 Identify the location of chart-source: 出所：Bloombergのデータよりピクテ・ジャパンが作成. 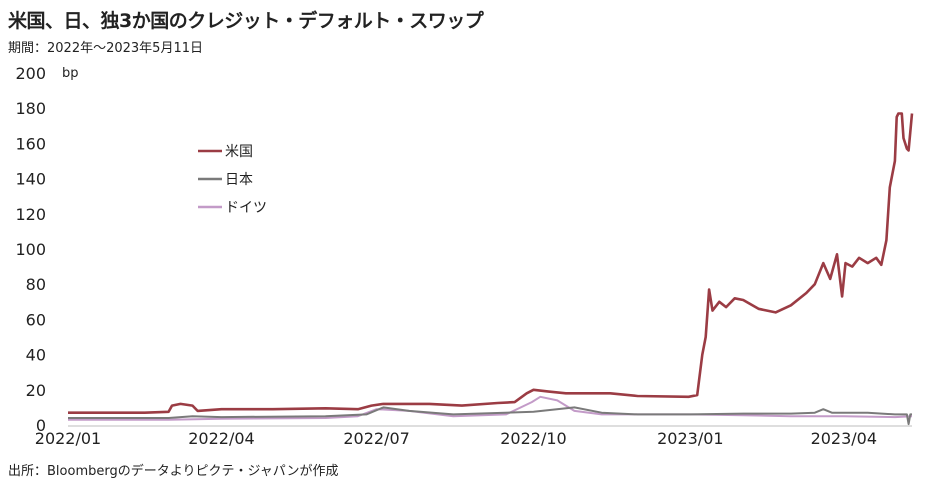
(173, 471).